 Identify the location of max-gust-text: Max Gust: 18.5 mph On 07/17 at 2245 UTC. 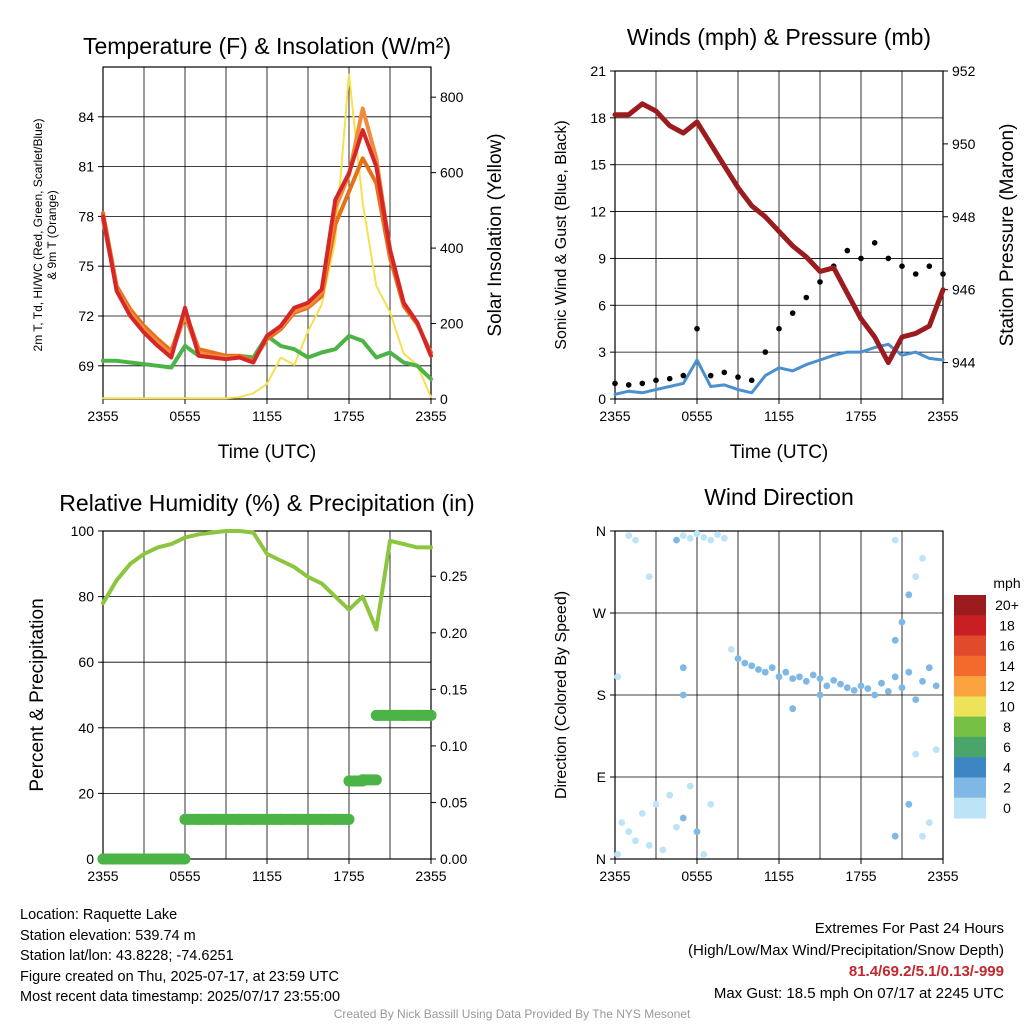
(858, 993).